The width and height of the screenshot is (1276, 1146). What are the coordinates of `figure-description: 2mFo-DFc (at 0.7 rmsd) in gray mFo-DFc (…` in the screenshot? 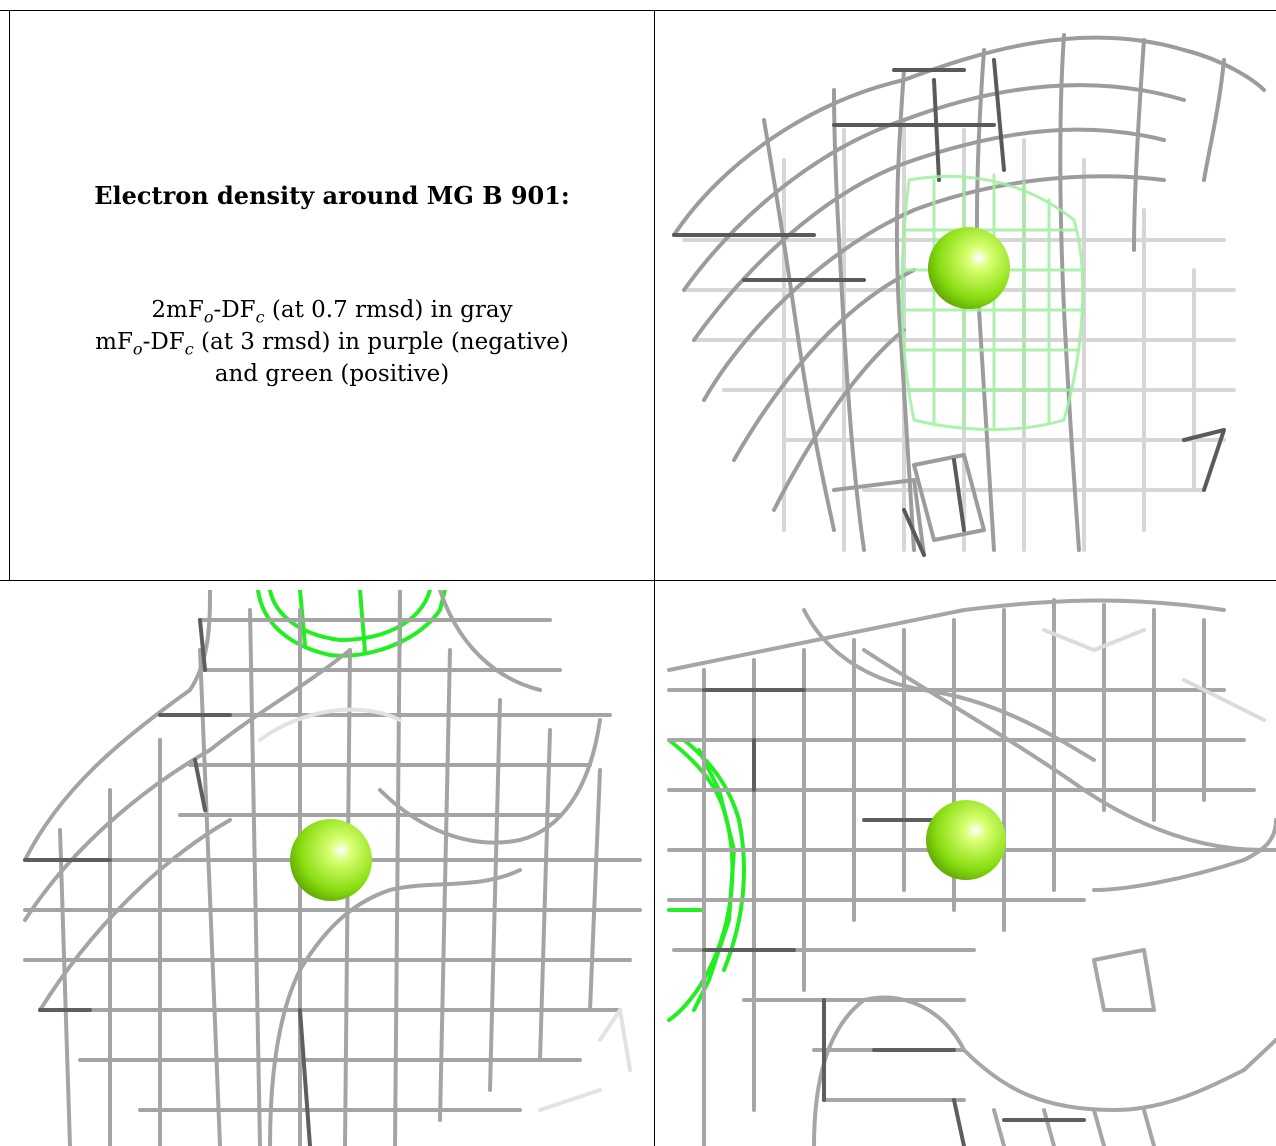 It's located at (332, 342).